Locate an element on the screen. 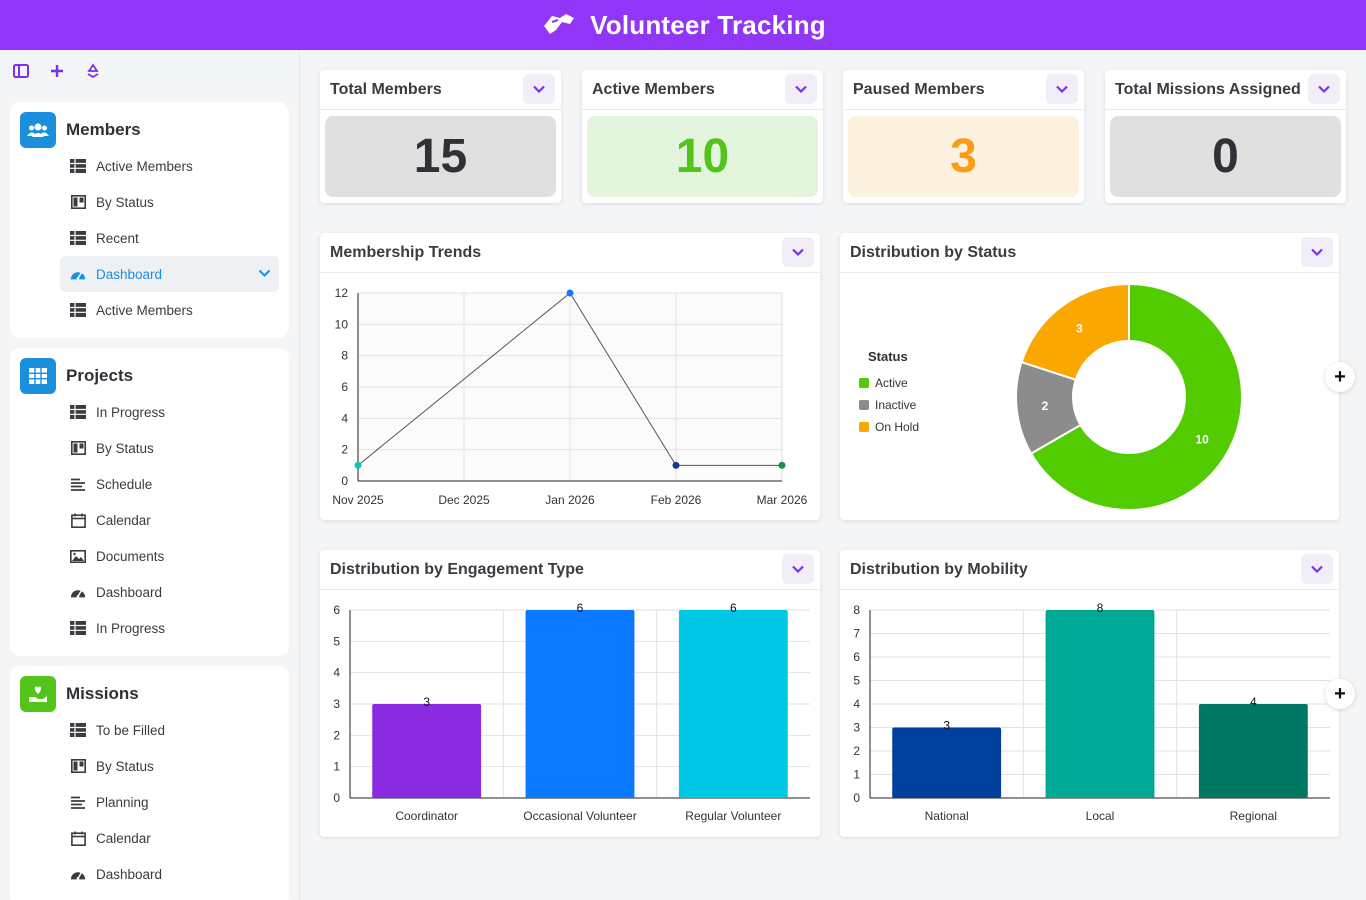 The height and width of the screenshot is (900, 1366). y-tick-label: 12 is located at coordinates (342, 293).